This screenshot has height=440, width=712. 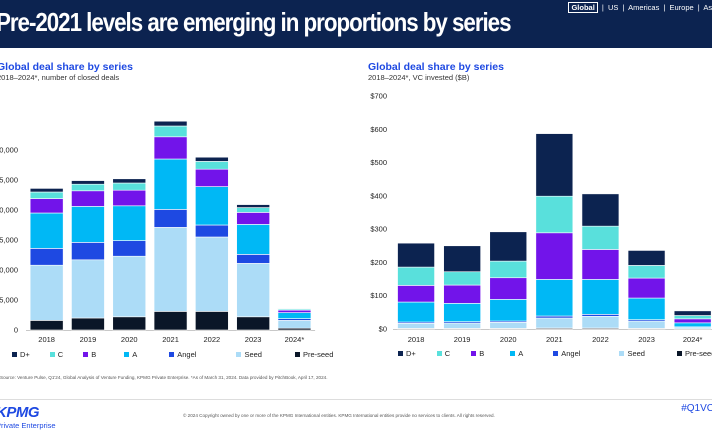 I want to click on region-tab-asia: Asia, so click(x=707, y=7).